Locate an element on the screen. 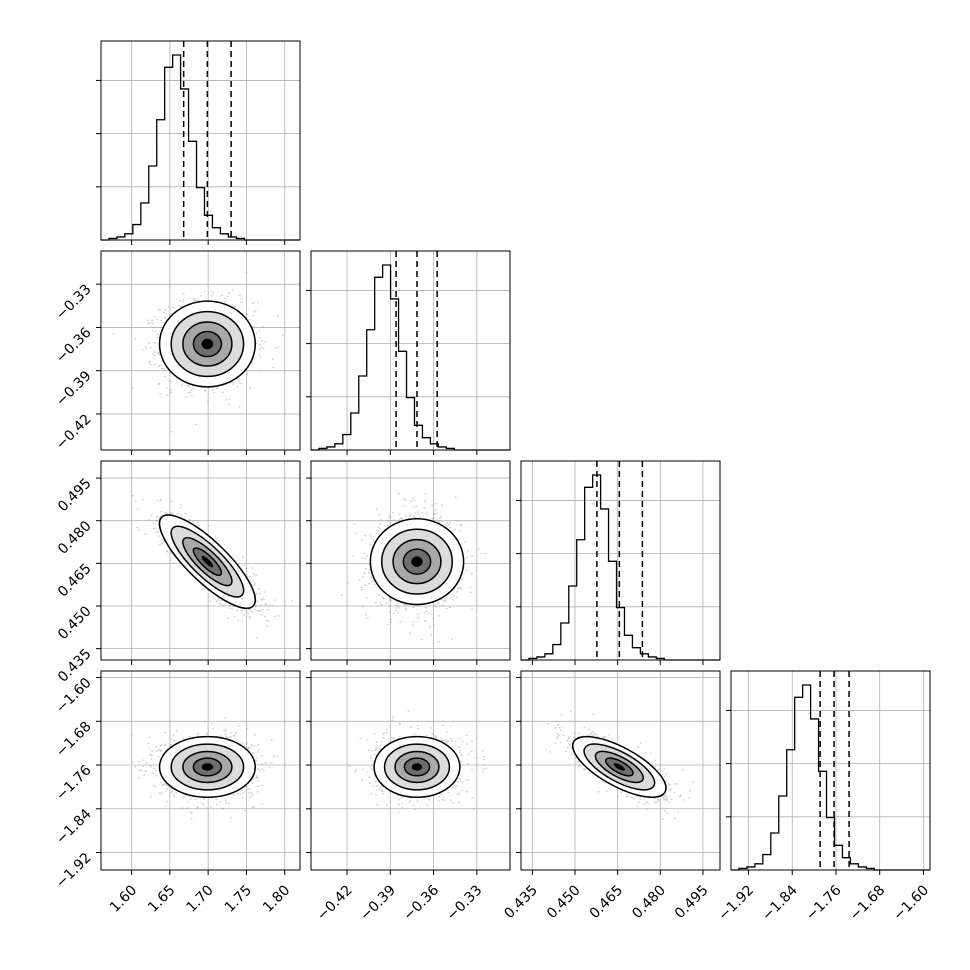  x-tick-label: −1.92 is located at coordinates (736, 903).